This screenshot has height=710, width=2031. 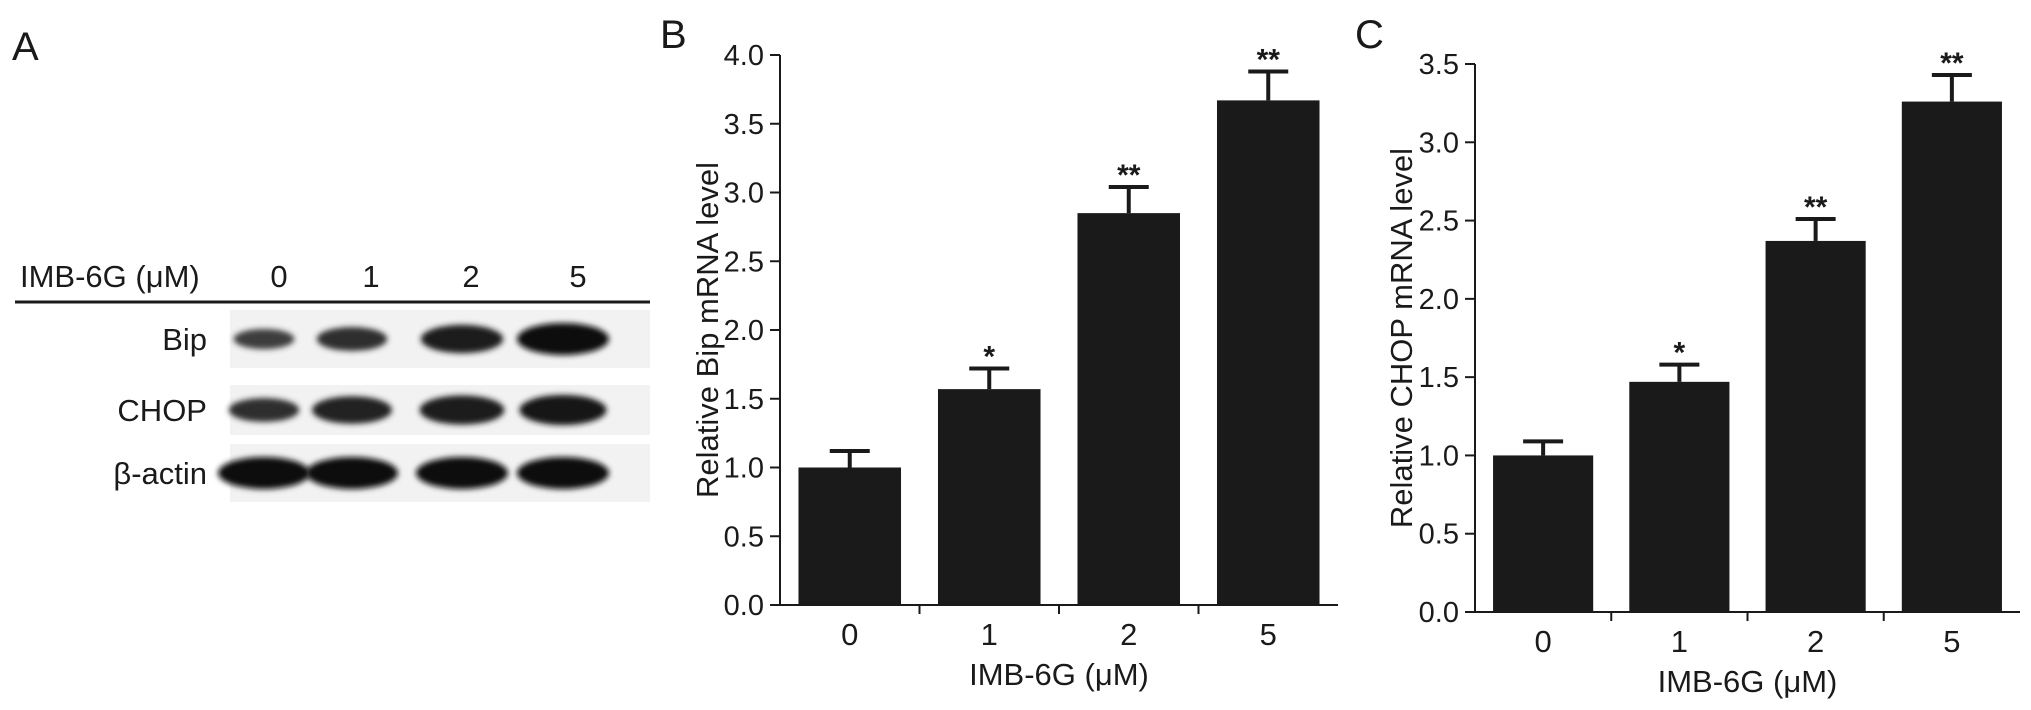 I want to click on panel-c-letter: C, so click(x=1369, y=35).